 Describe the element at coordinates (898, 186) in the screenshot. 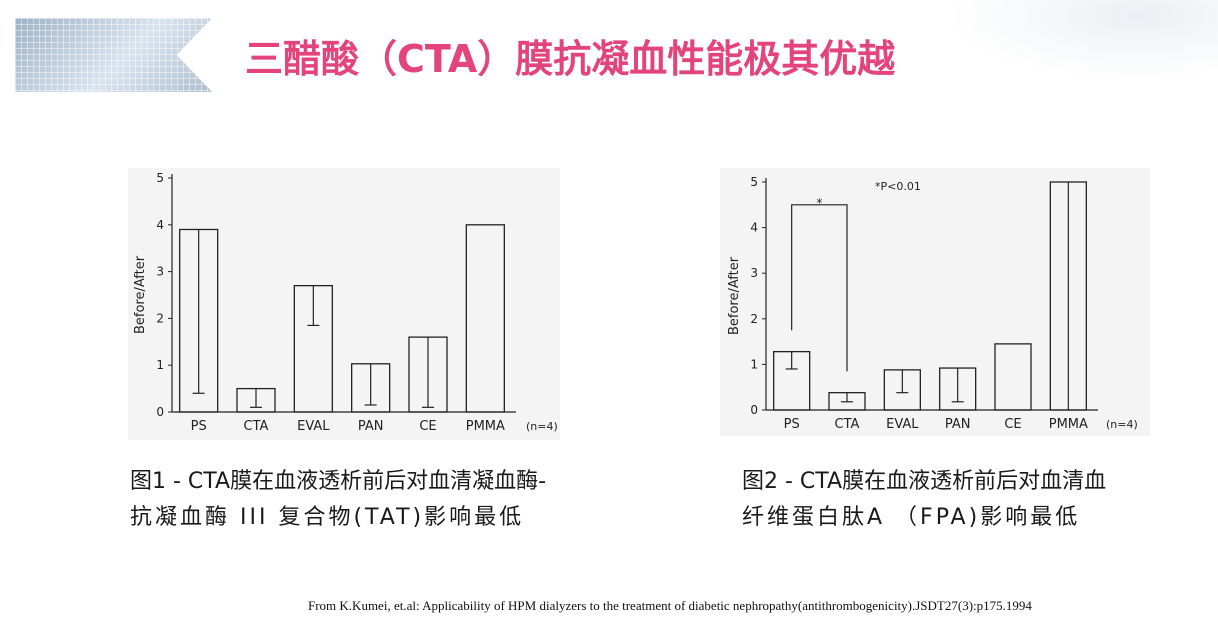

I see `significance-annotation: *P<0.01` at that location.